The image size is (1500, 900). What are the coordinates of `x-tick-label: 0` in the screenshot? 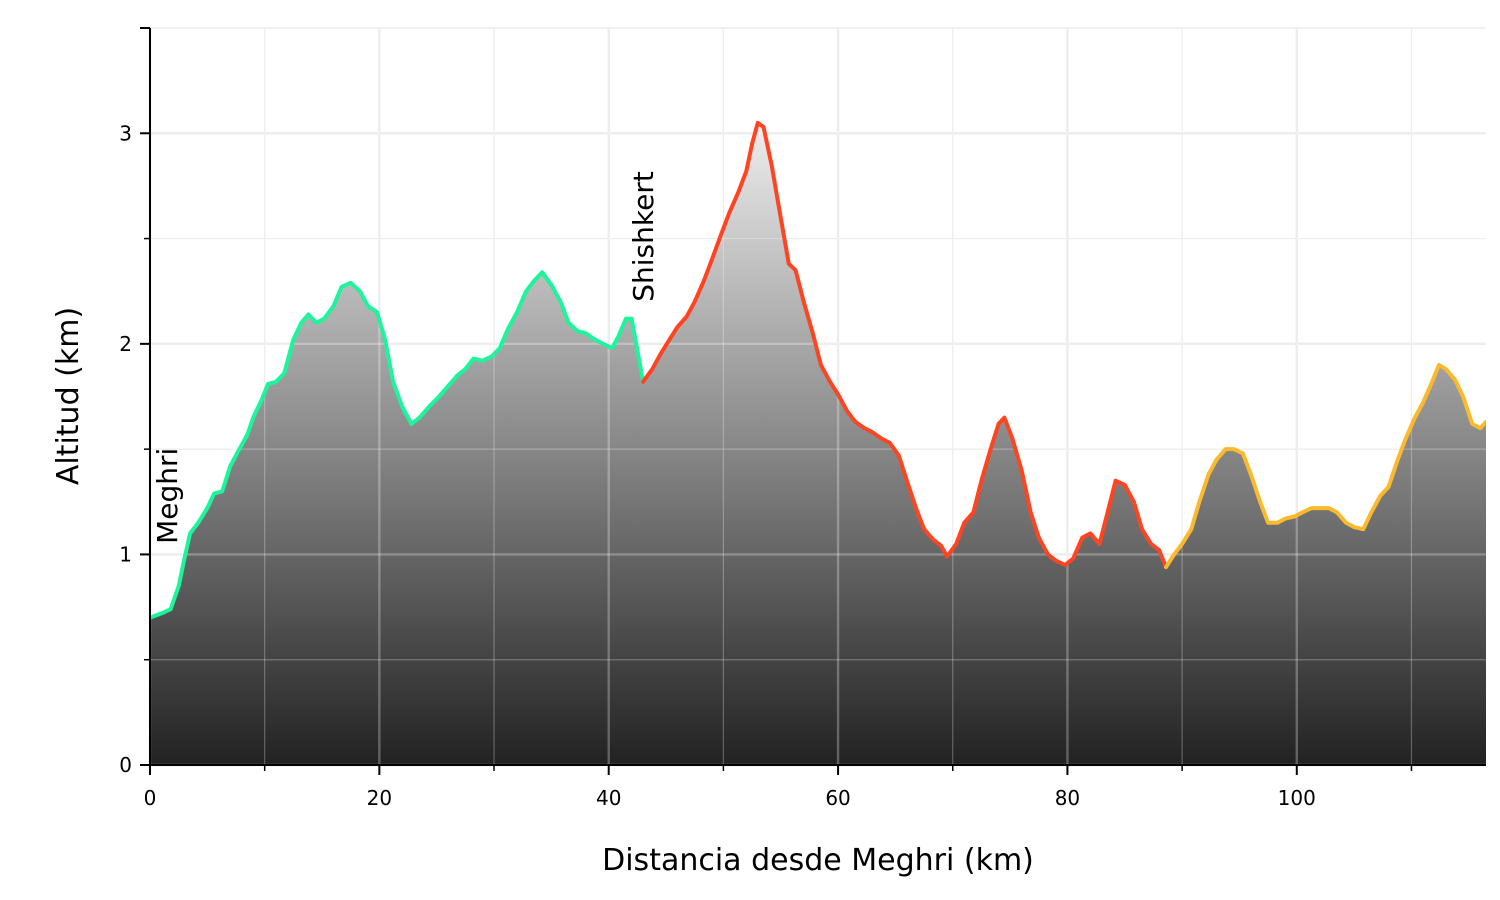 It's located at (150, 798).